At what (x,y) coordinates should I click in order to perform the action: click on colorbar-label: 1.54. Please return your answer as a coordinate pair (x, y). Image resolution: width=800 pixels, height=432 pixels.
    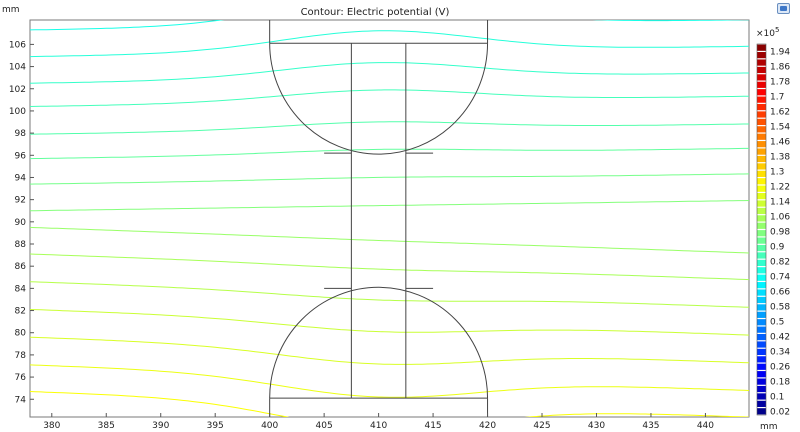
    Looking at the image, I should click on (780, 127).